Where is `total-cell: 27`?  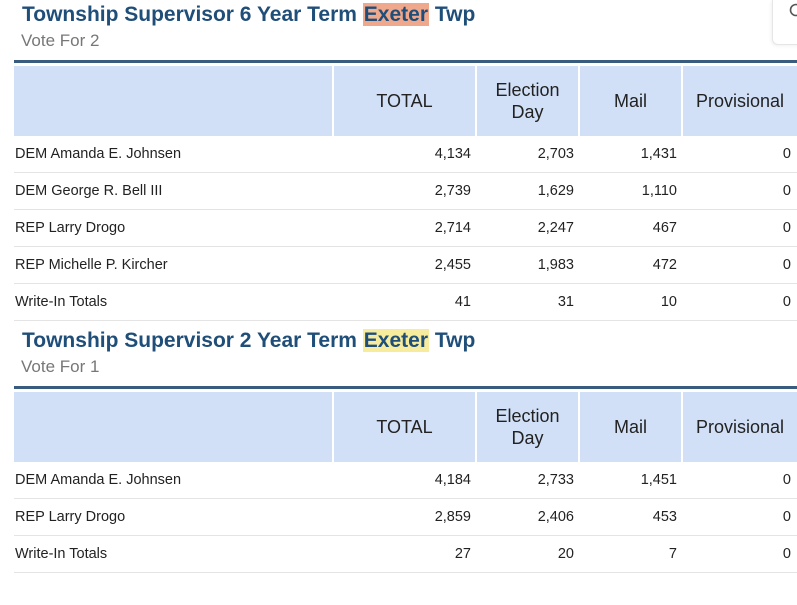
total-cell: 27 is located at coordinates (405, 554).